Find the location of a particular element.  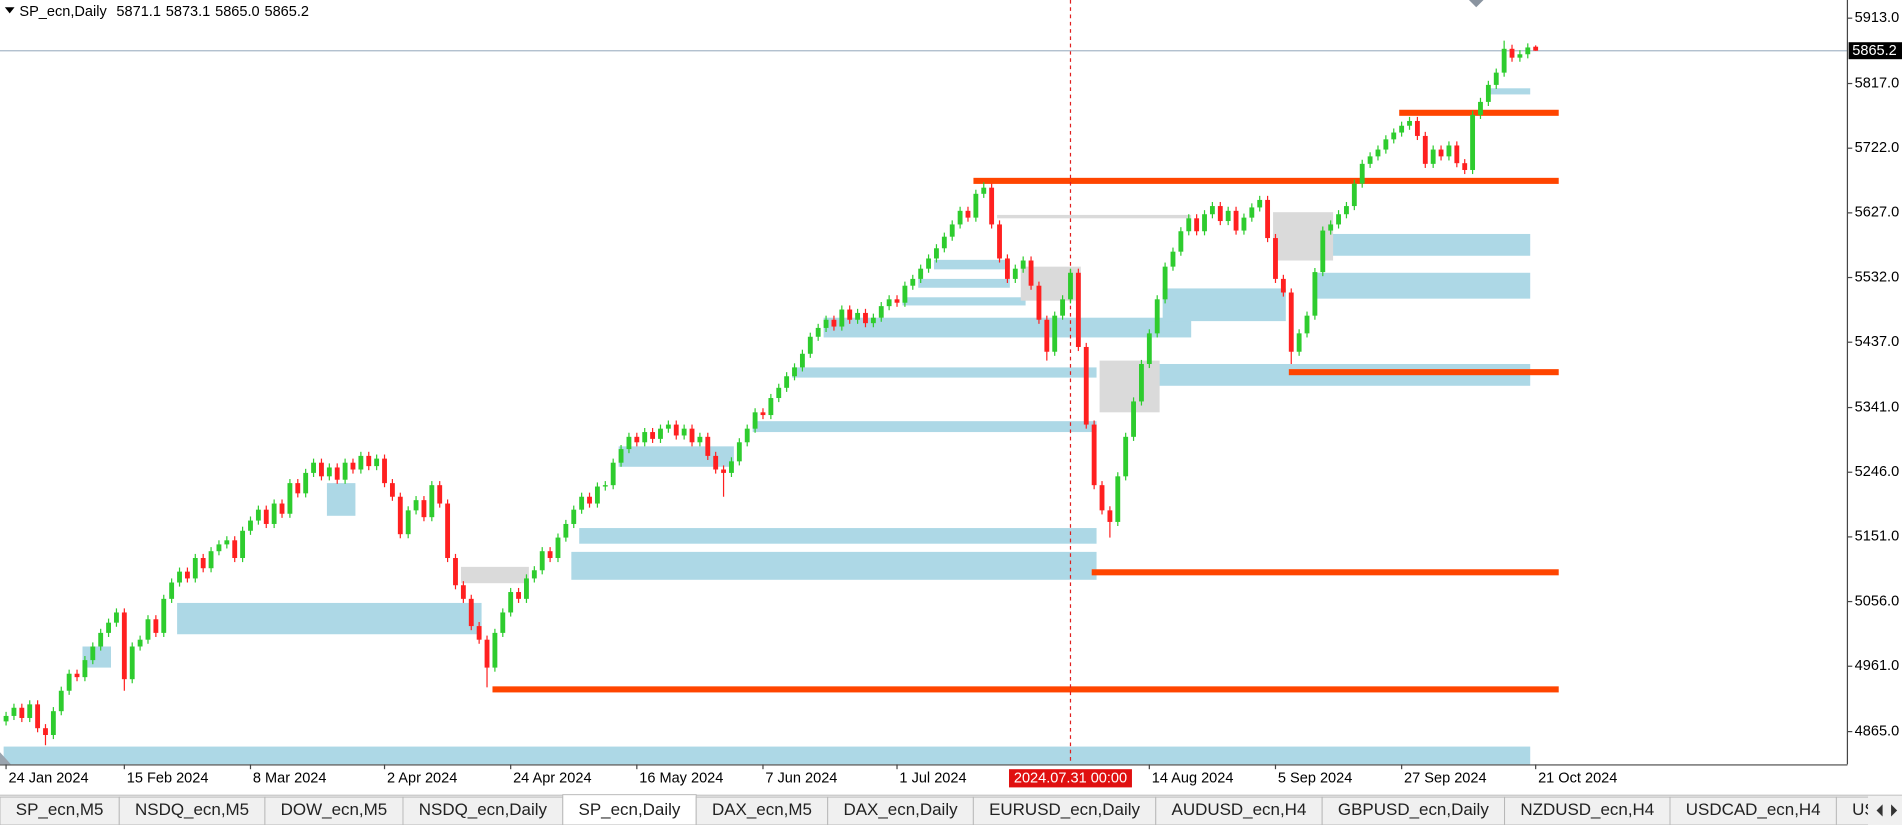

y-tick-label: 5437.0 is located at coordinates (1877, 342).